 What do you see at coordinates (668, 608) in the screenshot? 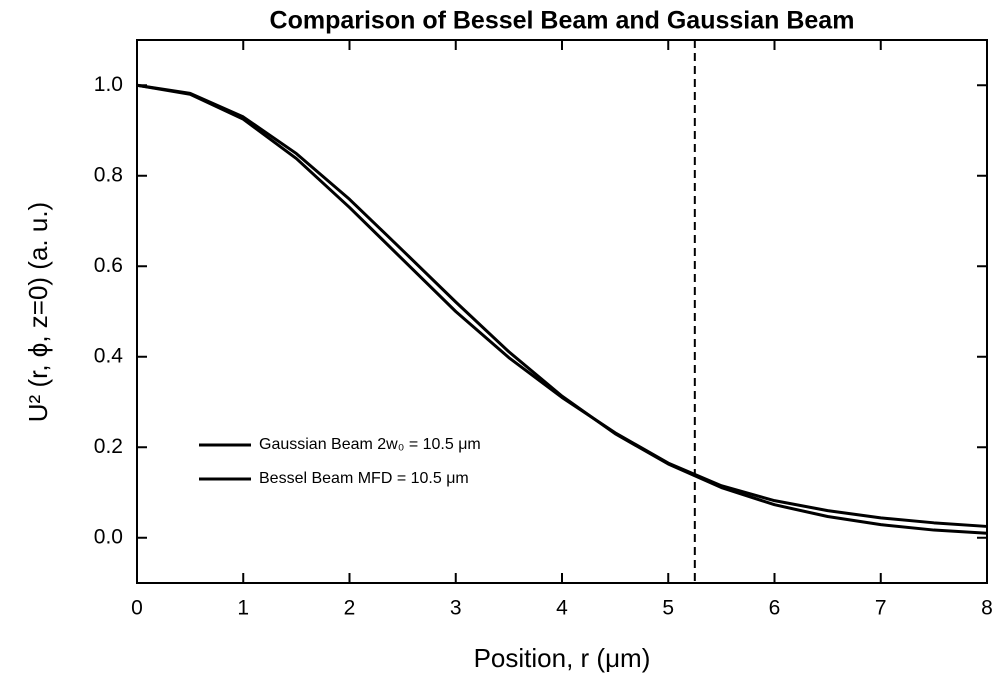
I see `x-tick-label: 5` at bounding box center [668, 608].